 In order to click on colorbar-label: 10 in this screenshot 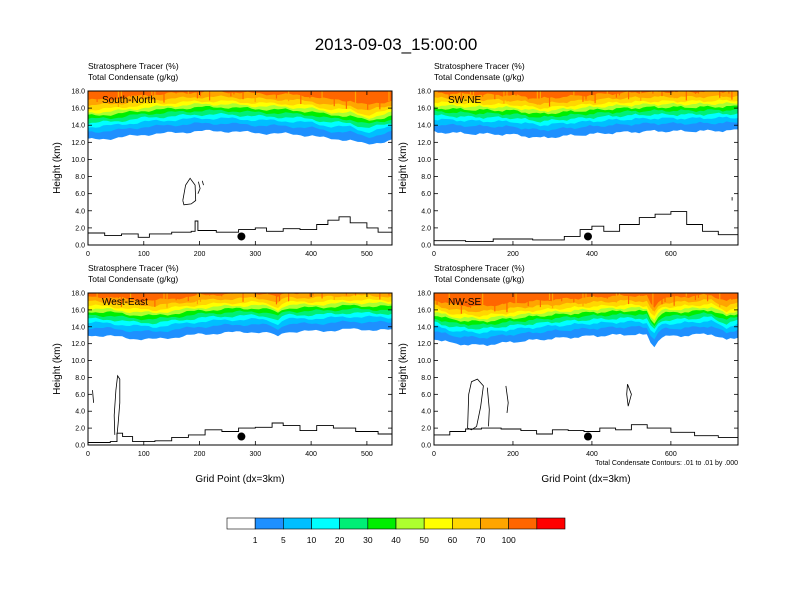, I will do `click(312, 540)`.